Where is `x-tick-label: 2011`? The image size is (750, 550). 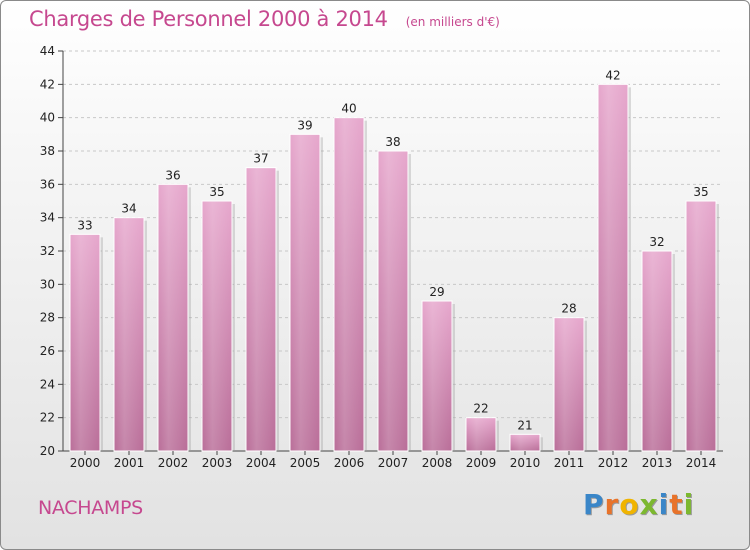
x-tick-label: 2011 is located at coordinates (569, 463).